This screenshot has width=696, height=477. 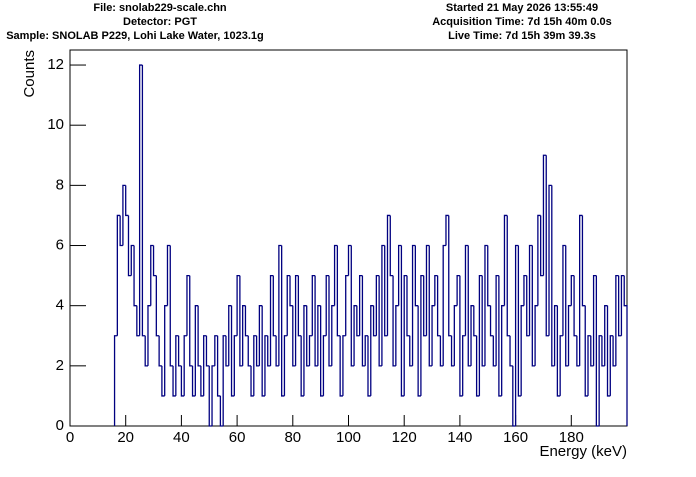 I want to click on x-tick-label: 140, so click(x=459, y=437).